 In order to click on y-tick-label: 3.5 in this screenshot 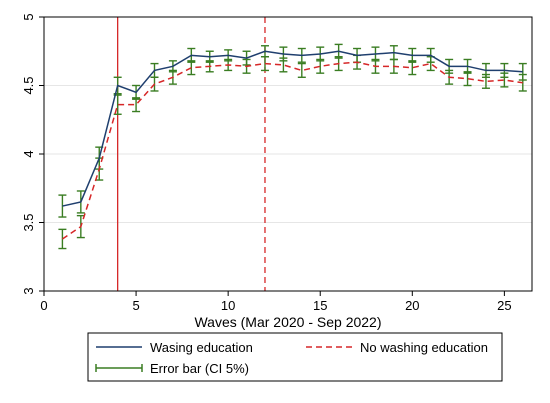, I will do `click(28, 222)`.